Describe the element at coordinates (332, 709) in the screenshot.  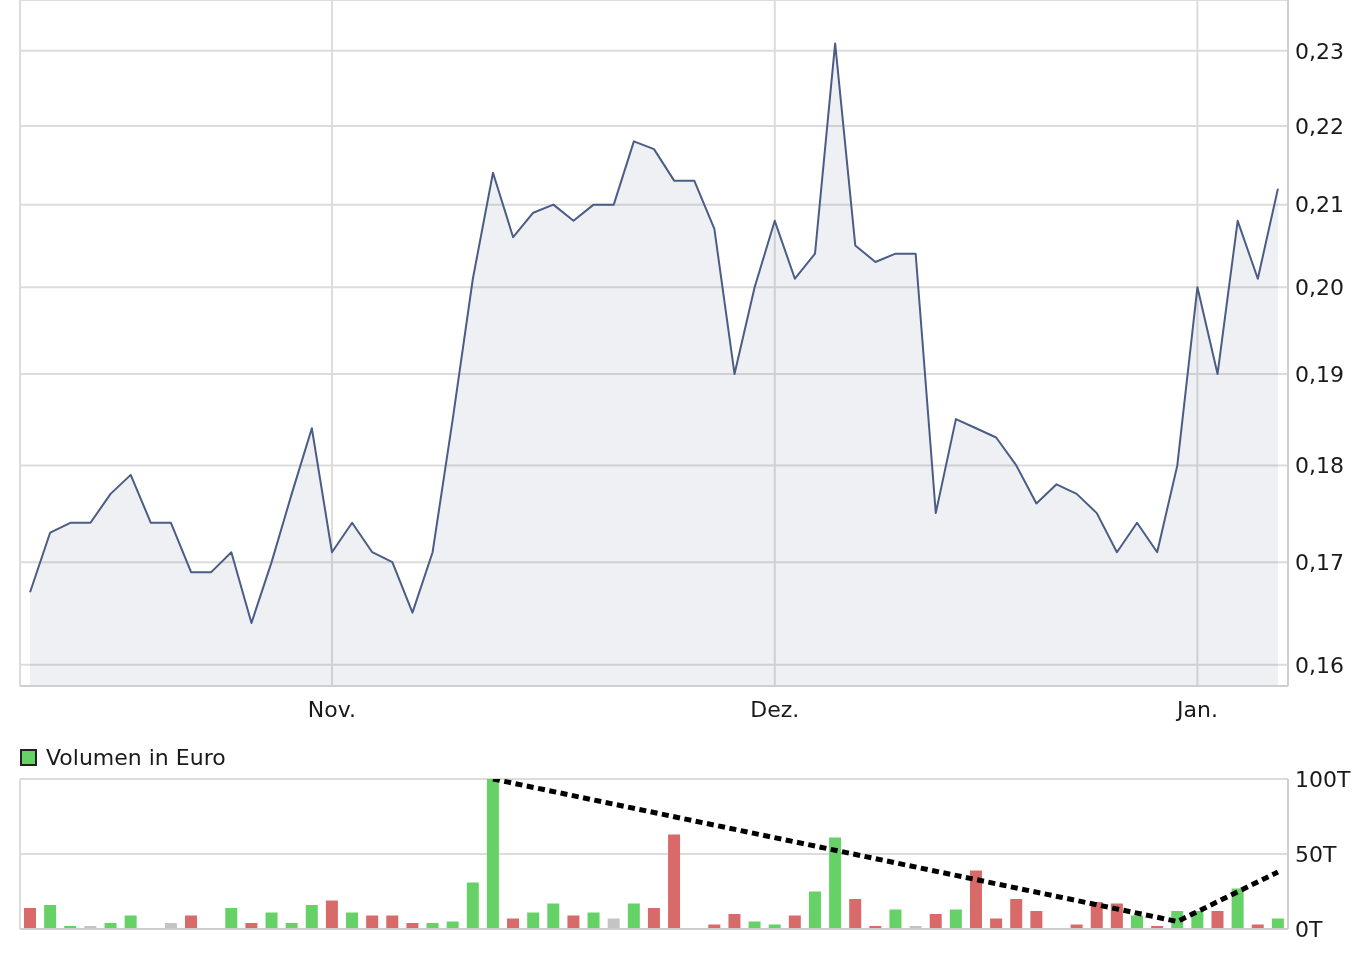
I see `x-tick-label: Nov.` at that location.